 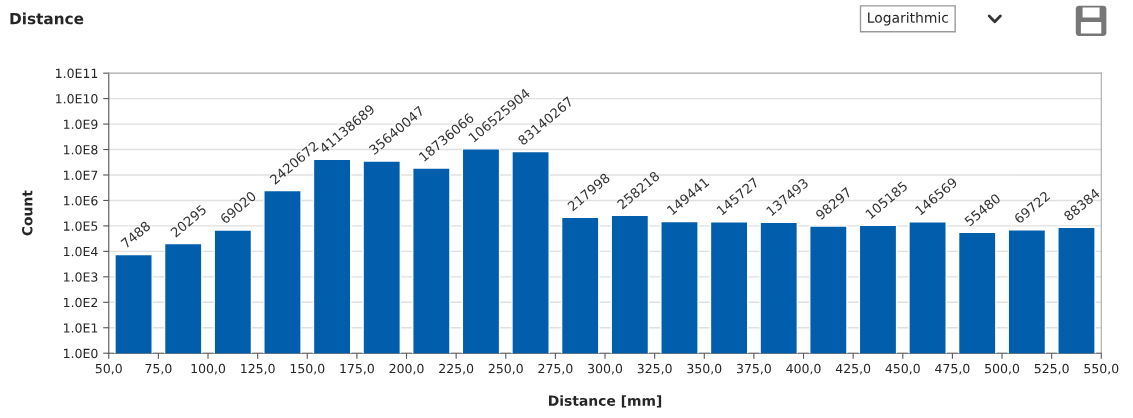 I want to click on y-tick-label: 1.0E11, so click(x=77, y=73).